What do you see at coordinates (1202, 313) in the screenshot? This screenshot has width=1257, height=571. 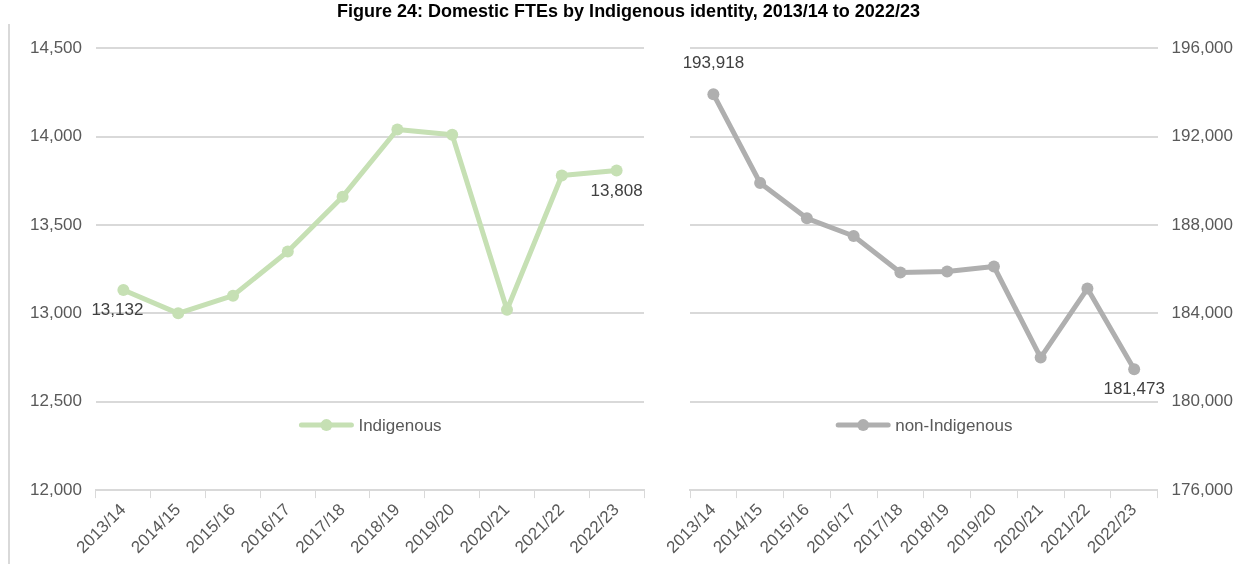 I see `y2-tick-label: 184,000` at bounding box center [1202, 313].